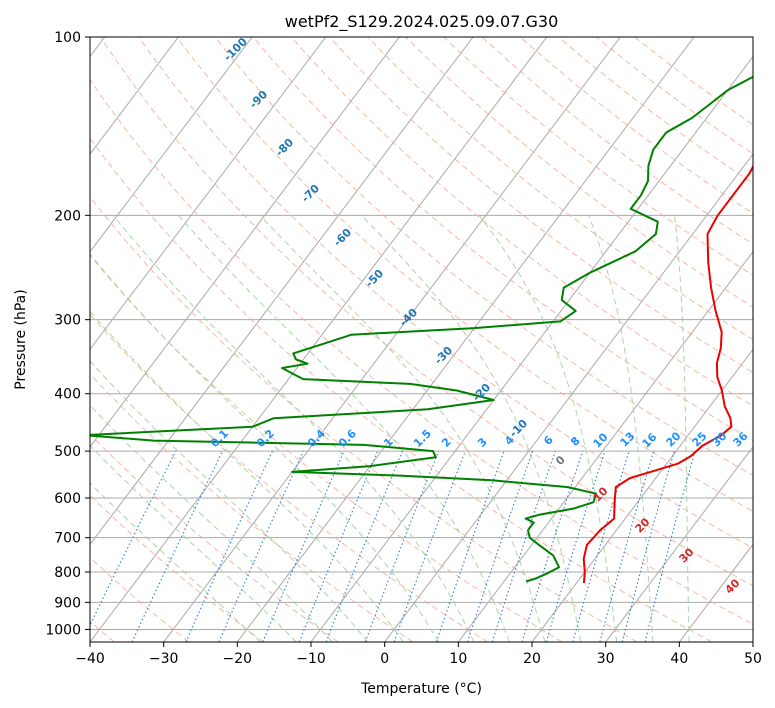 This screenshot has height=708, width=775. Describe the element at coordinates (443, 355) in the screenshot. I see `dry-adiabat-label: -30` at that location.